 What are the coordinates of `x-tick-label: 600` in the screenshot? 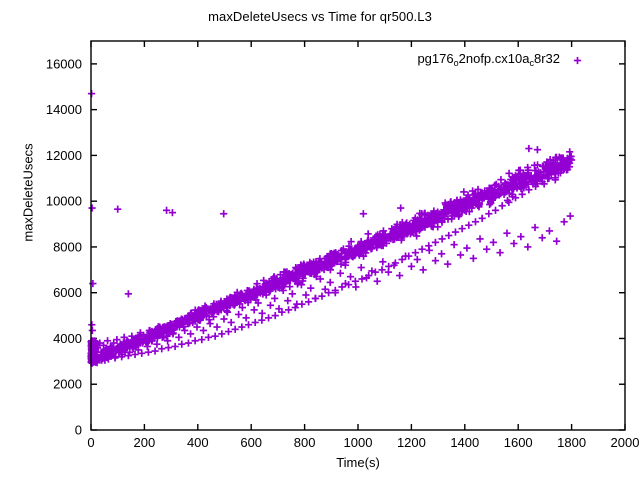 It's located at (251, 442).